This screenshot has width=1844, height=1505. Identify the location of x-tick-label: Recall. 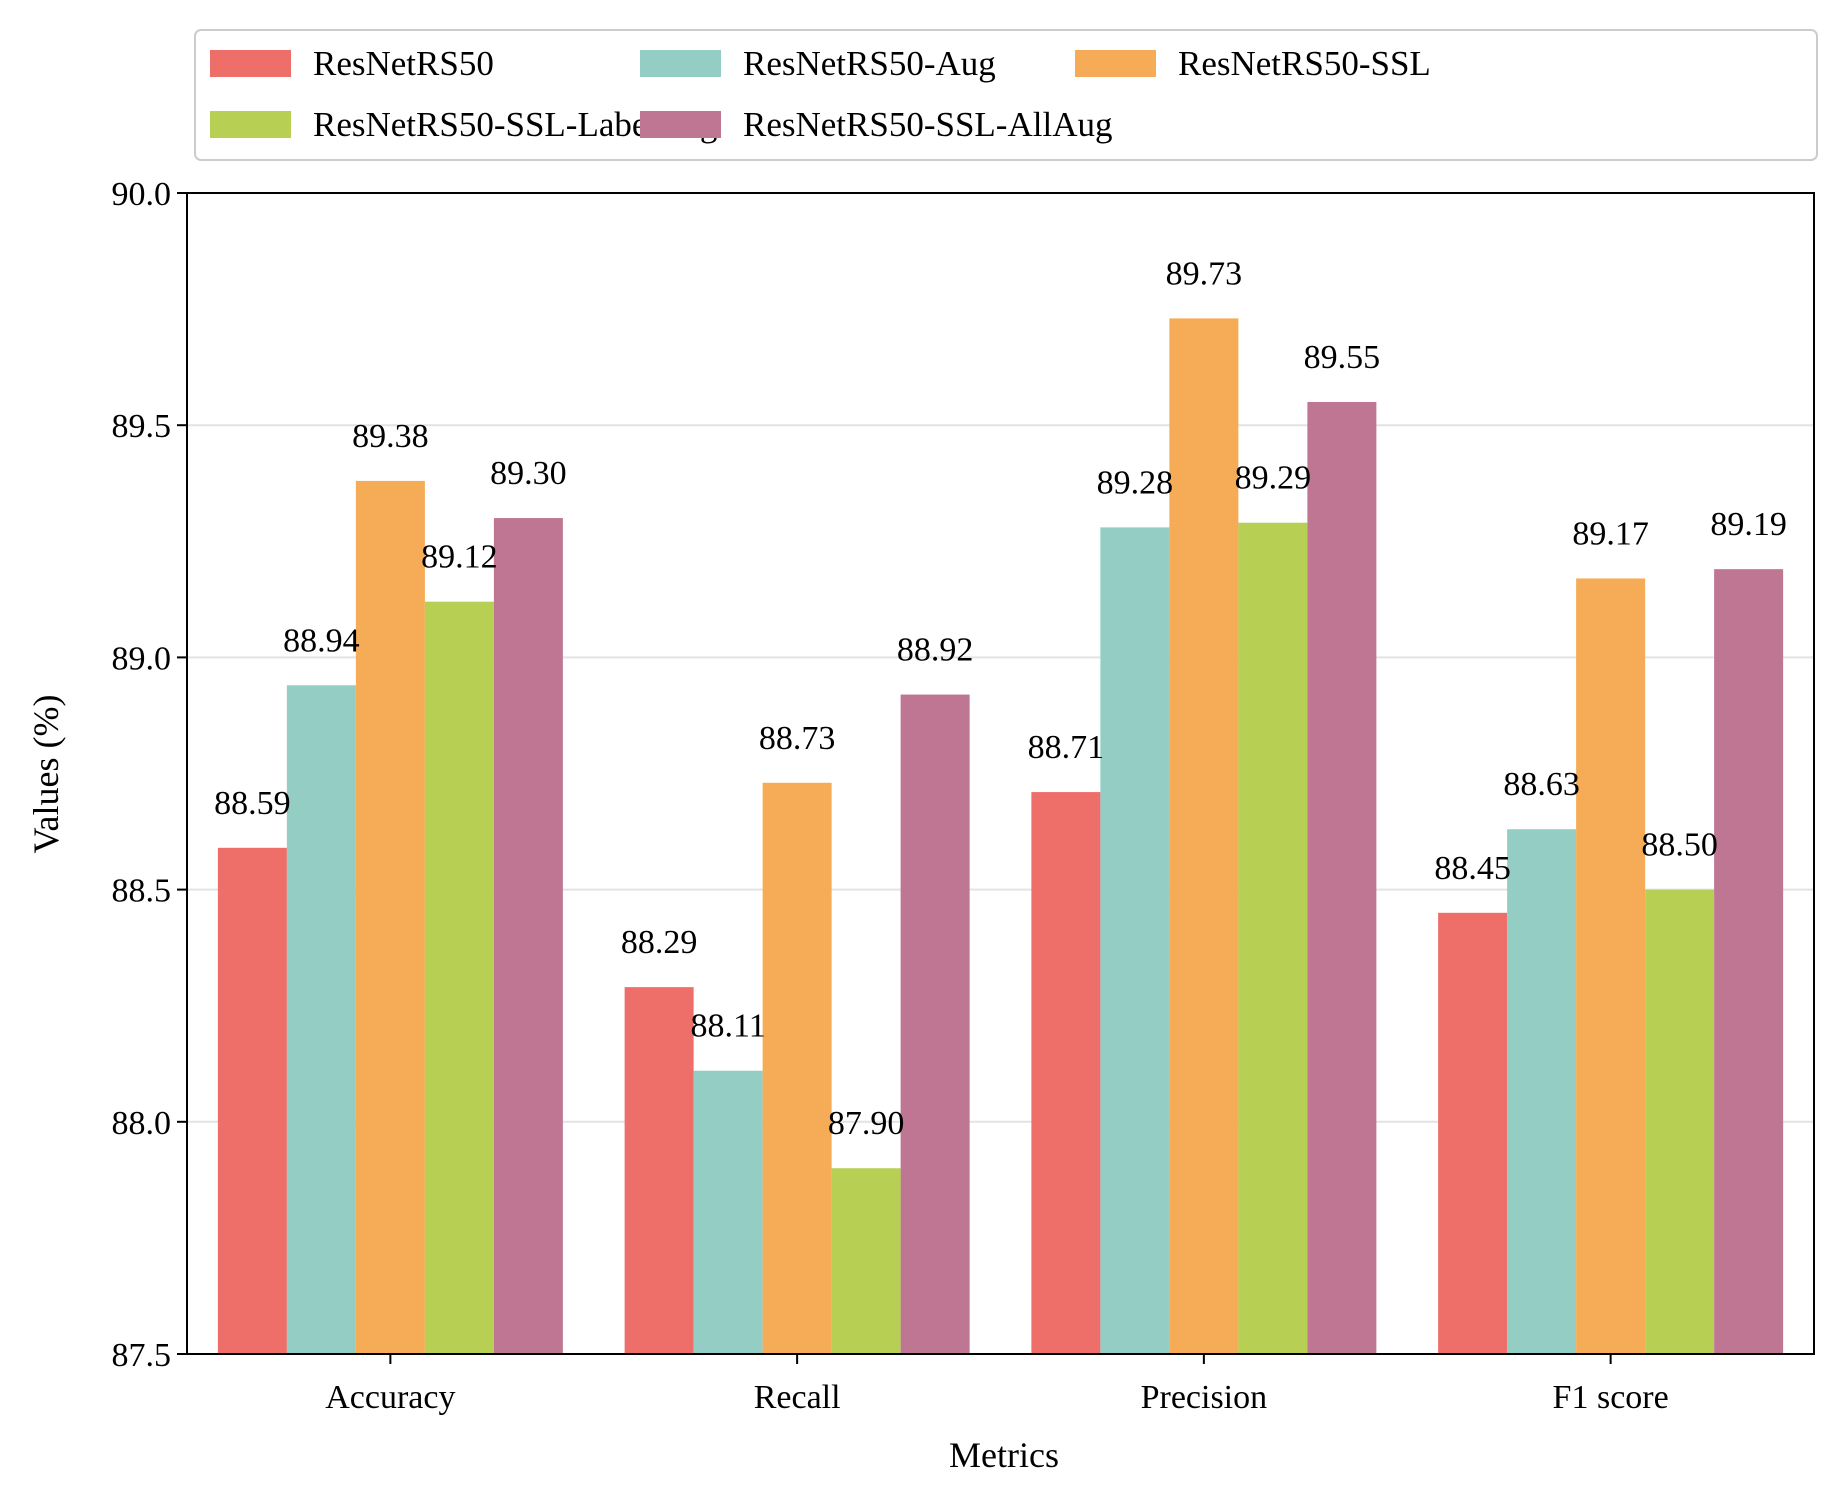
(797, 1397).